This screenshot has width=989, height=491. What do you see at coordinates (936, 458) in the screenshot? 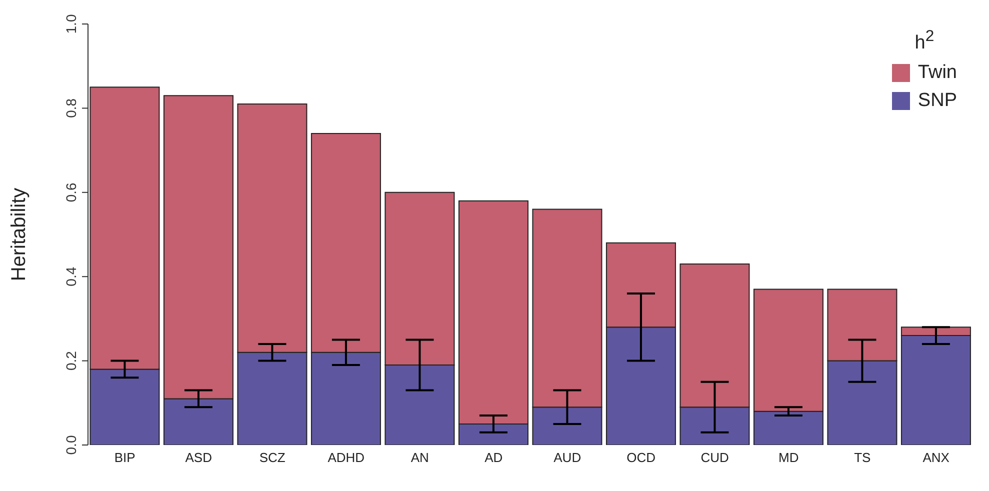
I see `x-tick-label: ANX` at bounding box center [936, 458].